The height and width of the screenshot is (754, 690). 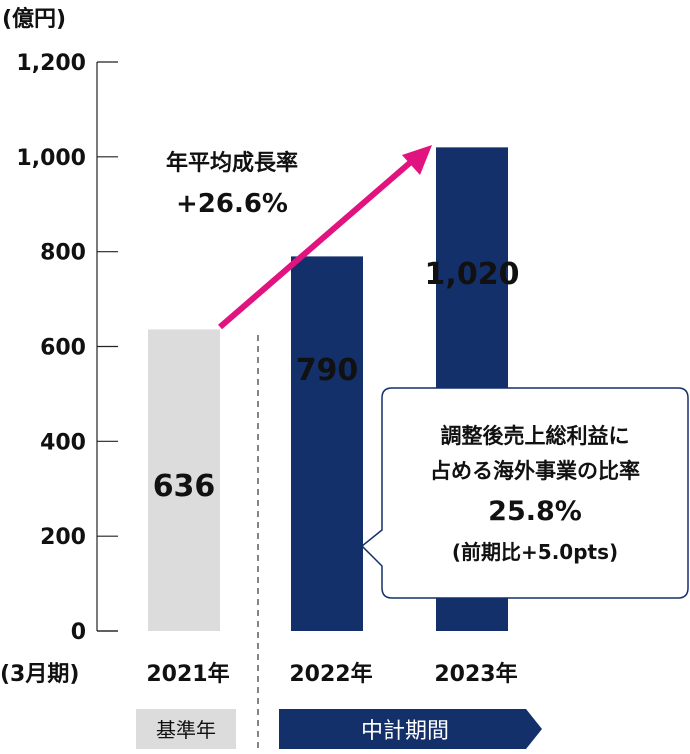 I want to click on y-tick-label: 1,200, so click(x=51, y=63).